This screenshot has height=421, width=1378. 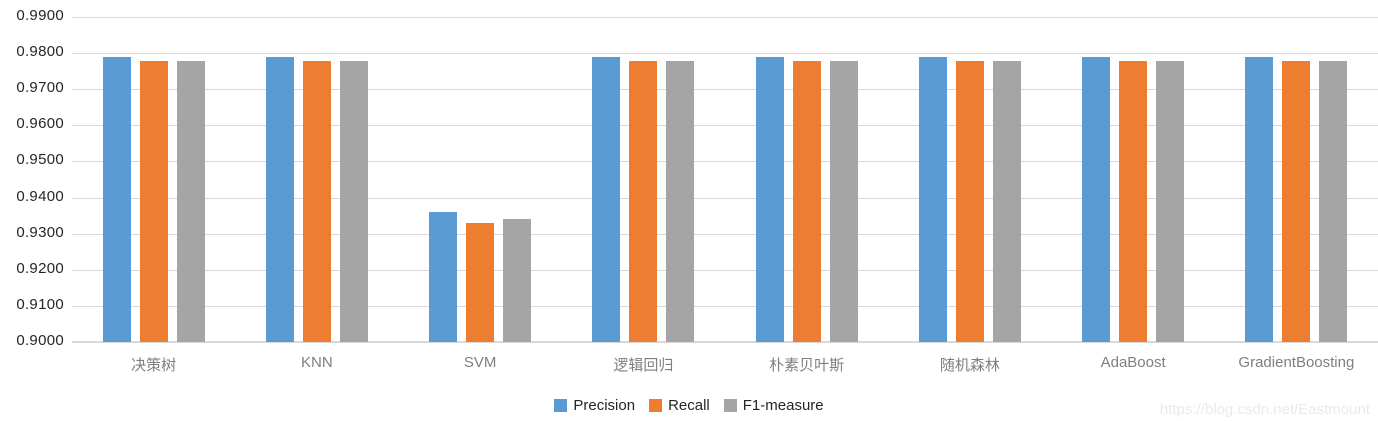 I want to click on y-tick-label: 0.9200, so click(x=40, y=268).